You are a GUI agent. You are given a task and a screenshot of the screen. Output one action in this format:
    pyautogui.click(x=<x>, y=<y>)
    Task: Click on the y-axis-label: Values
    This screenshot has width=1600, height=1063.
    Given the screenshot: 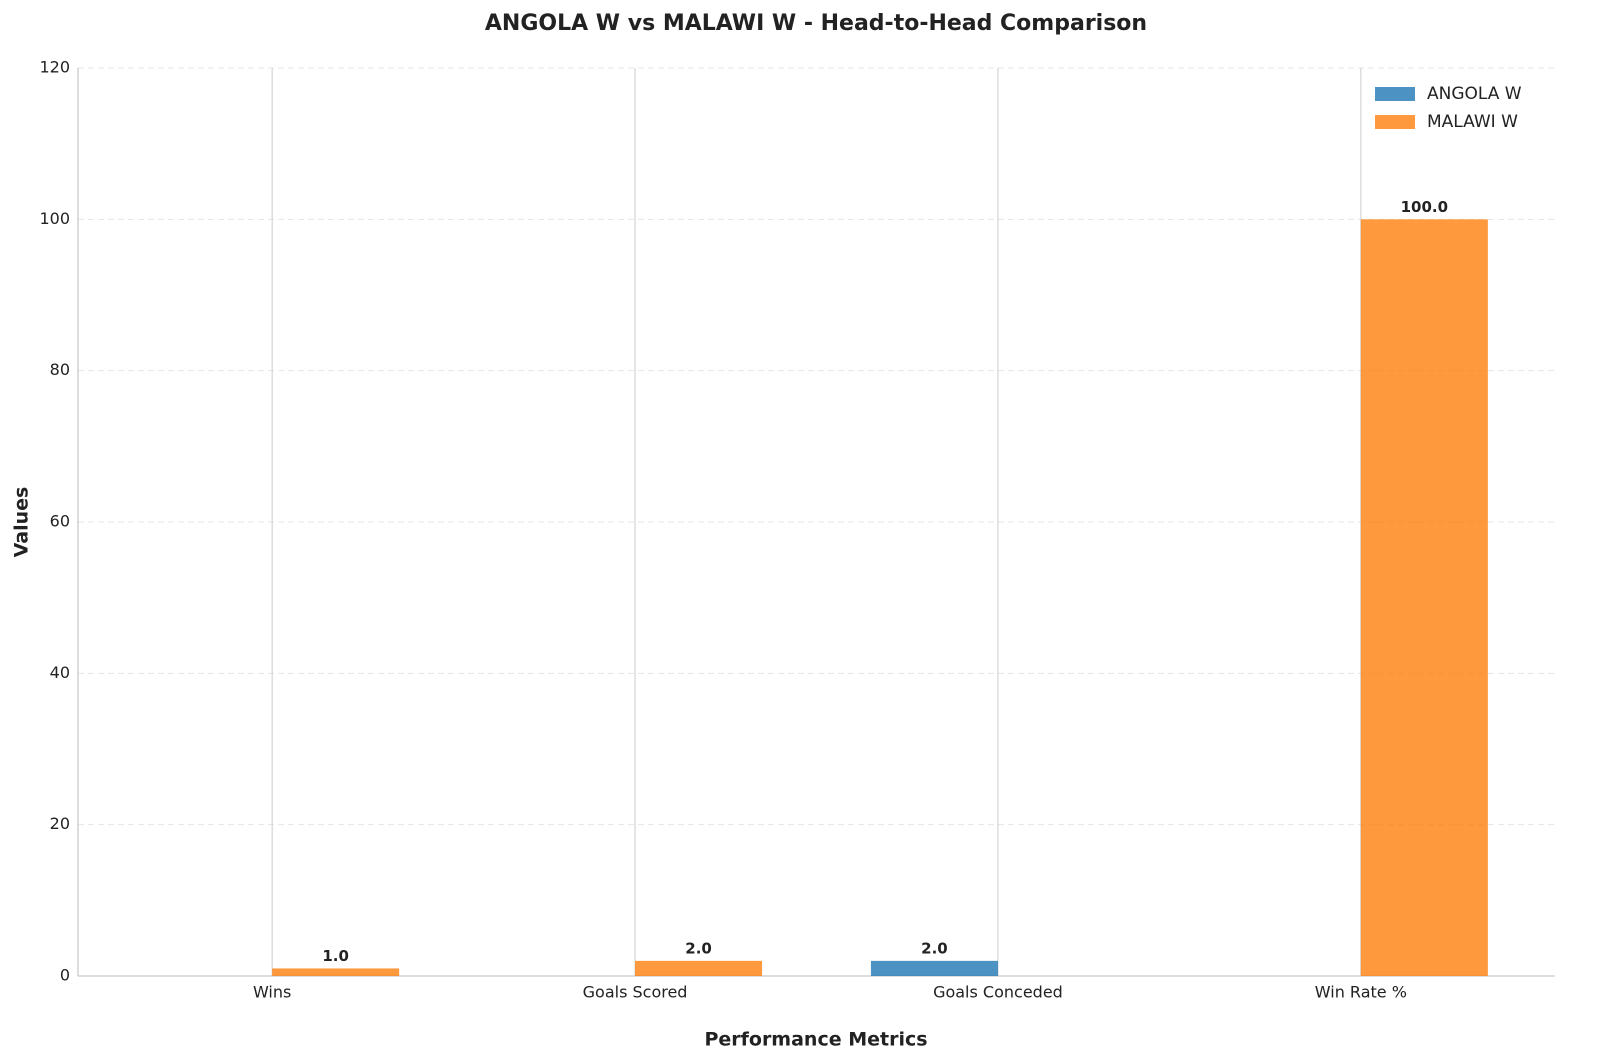 What is the action you would take?
    pyautogui.click(x=22, y=522)
    